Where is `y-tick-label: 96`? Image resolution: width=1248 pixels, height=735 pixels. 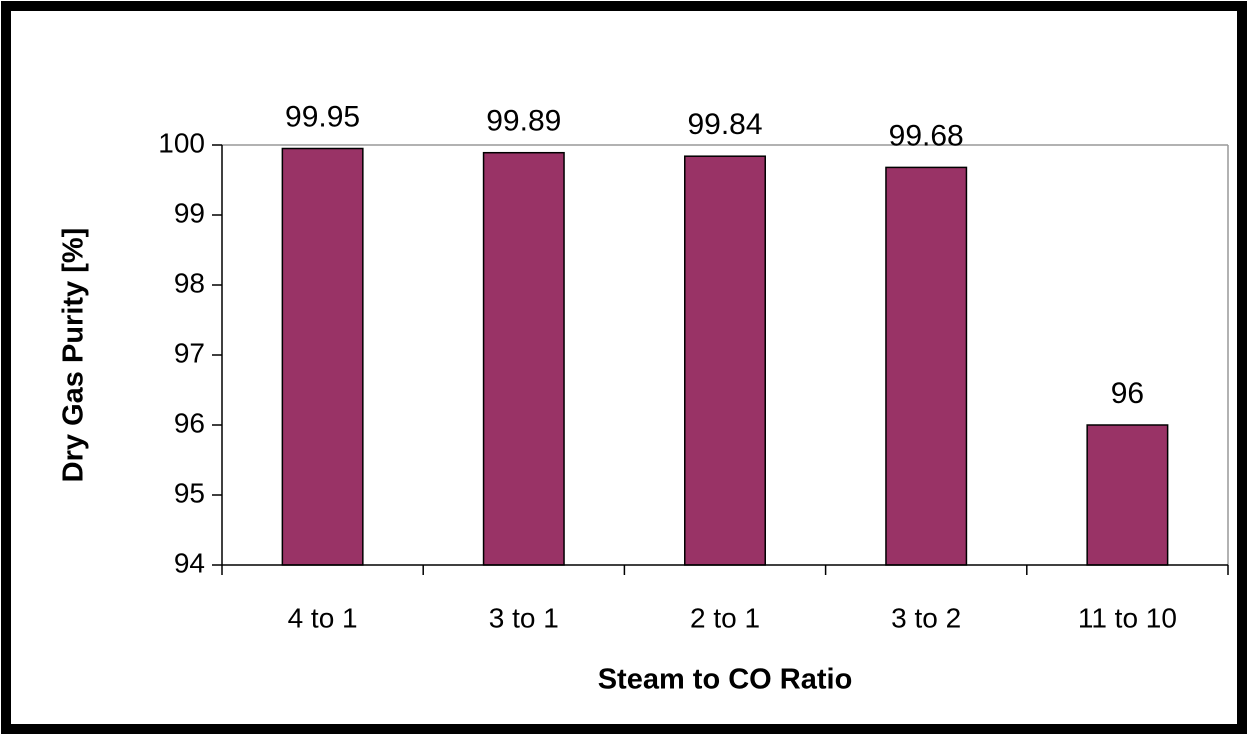 y-tick-label: 96 is located at coordinates (189, 422).